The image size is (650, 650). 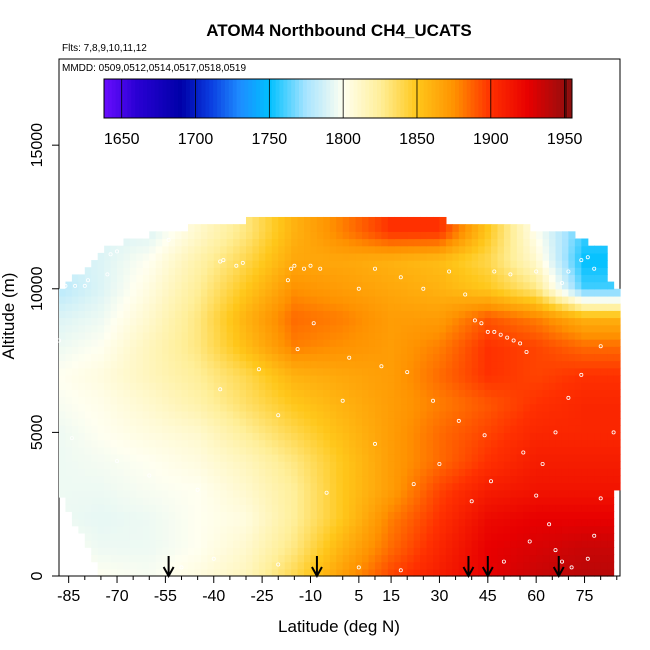 What do you see at coordinates (536, 596) in the screenshot?
I see `x-tick-label: 60` at bounding box center [536, 596].